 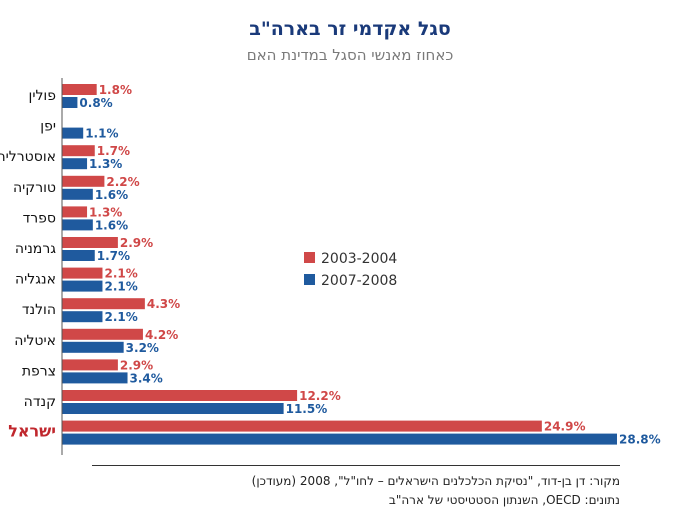 I want to click on chart-subtitle: כאחוז מאנשי הסגל במדינת האם, so click(x=350, y=55).